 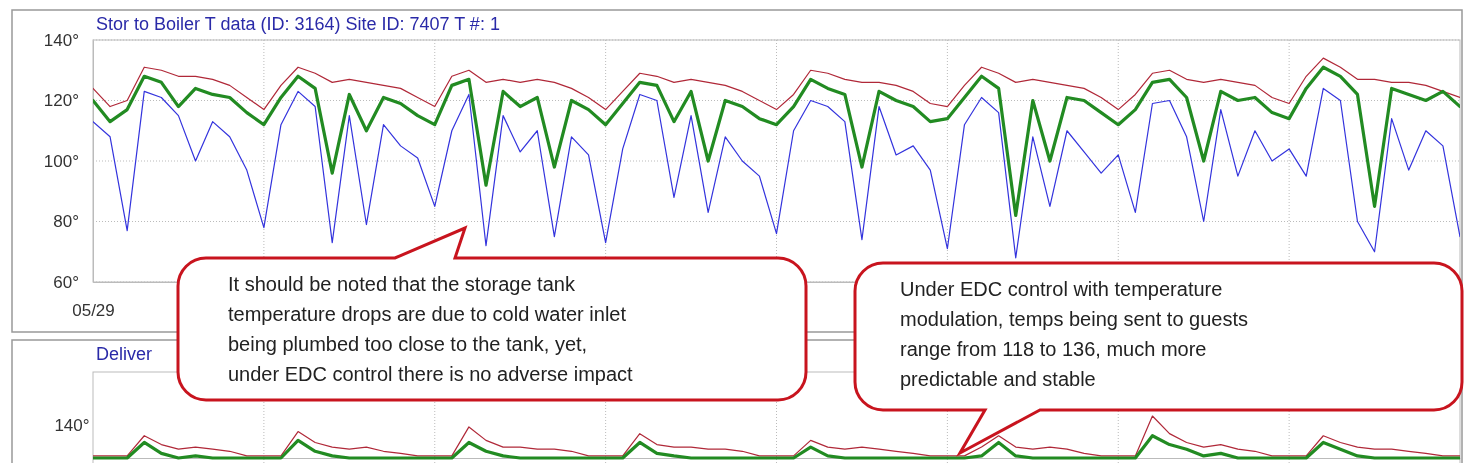 I want to click on y-tick-label: 60°, so click(x=66, y=282).